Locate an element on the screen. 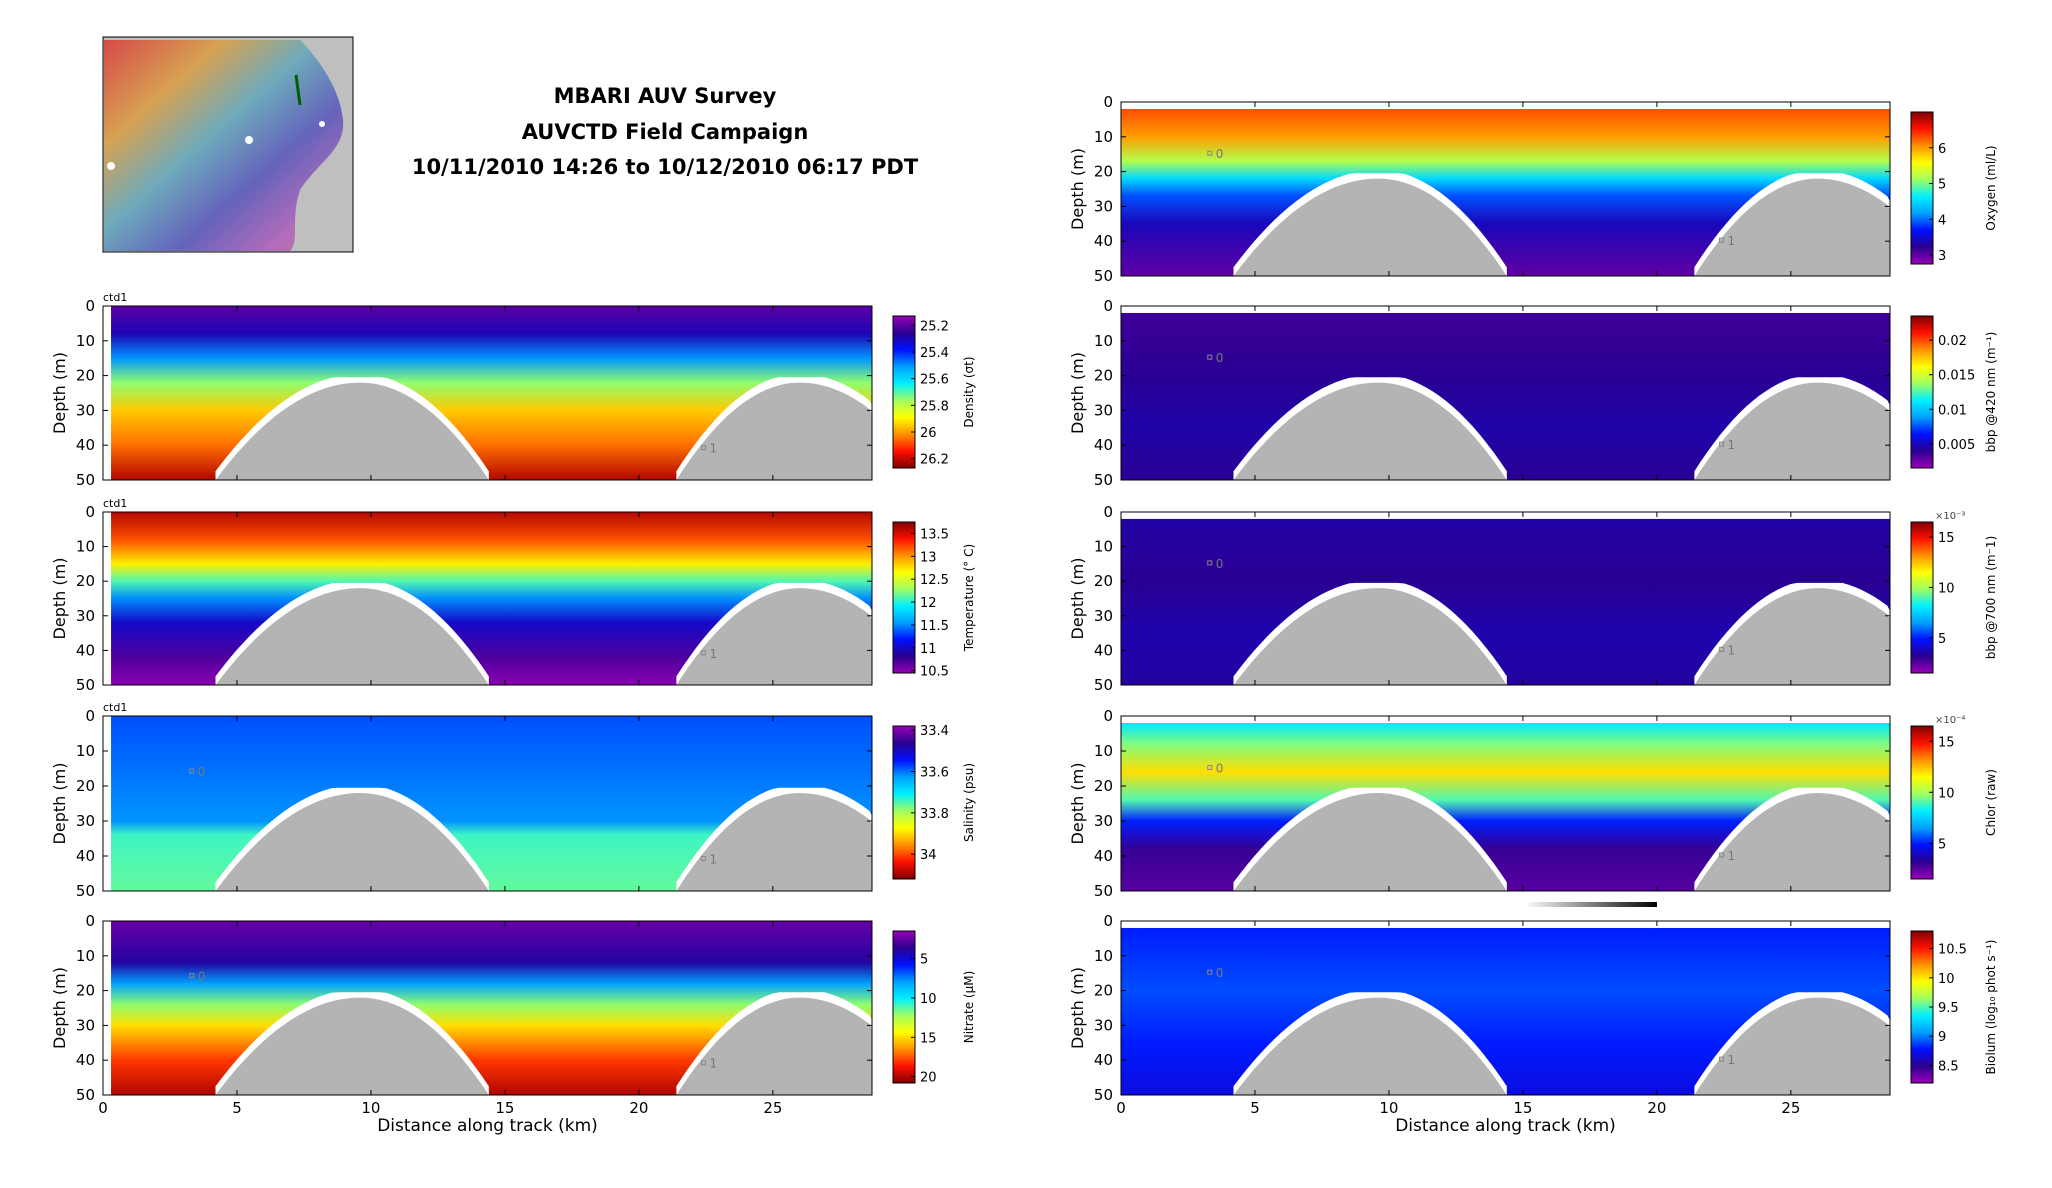 The image size is (2052, 1188). colorbar-tick-label: 4 is located at coordinates (1942, 220).